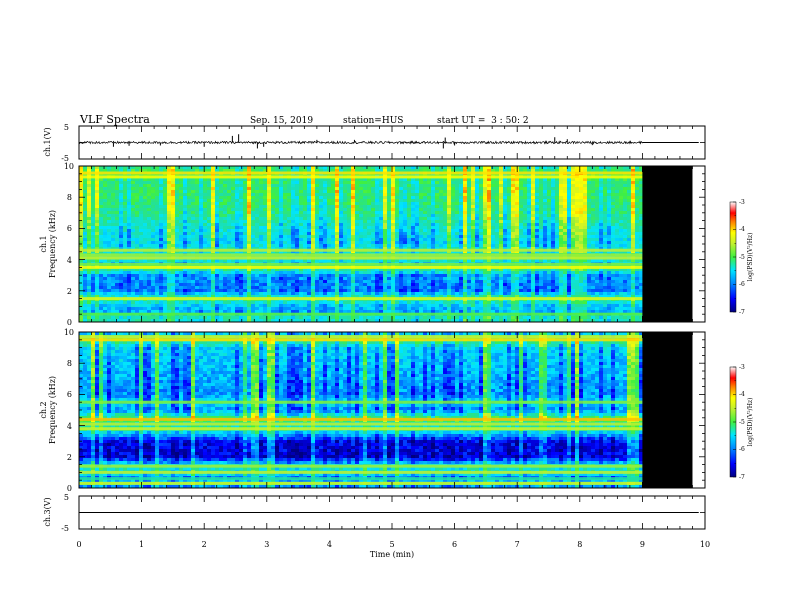 The height and width of the screenshot is (612, 792). I want to click on ylabel-ch1-wave: ch.1(V), so click(47, 141).